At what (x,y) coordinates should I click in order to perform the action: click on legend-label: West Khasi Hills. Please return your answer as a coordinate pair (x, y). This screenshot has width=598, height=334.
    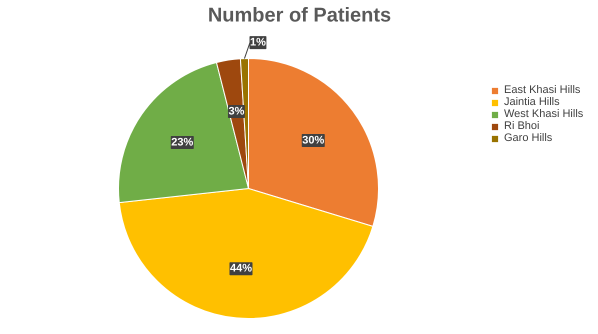
    Looking at the image, I should click on (544, 114).